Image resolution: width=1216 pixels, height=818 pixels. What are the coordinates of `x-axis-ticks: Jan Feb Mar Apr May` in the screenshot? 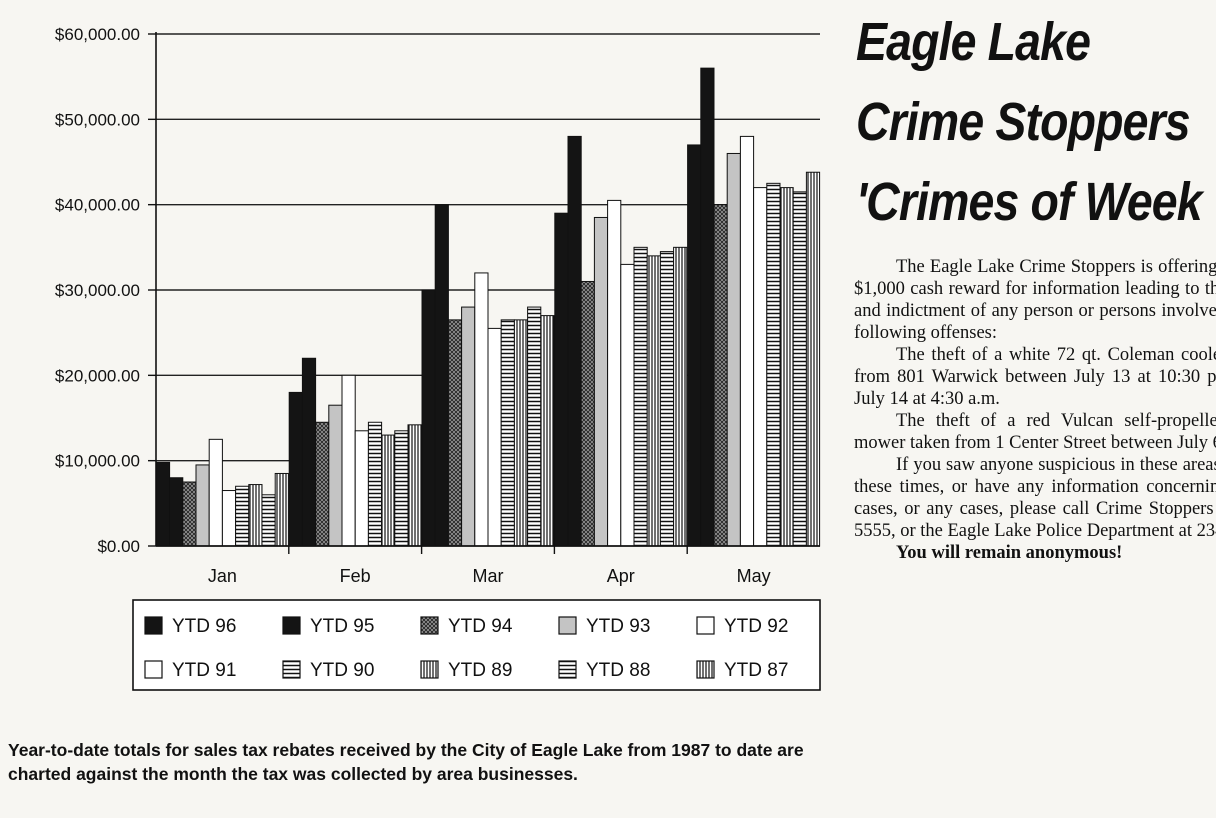 It's located at (489, 566).